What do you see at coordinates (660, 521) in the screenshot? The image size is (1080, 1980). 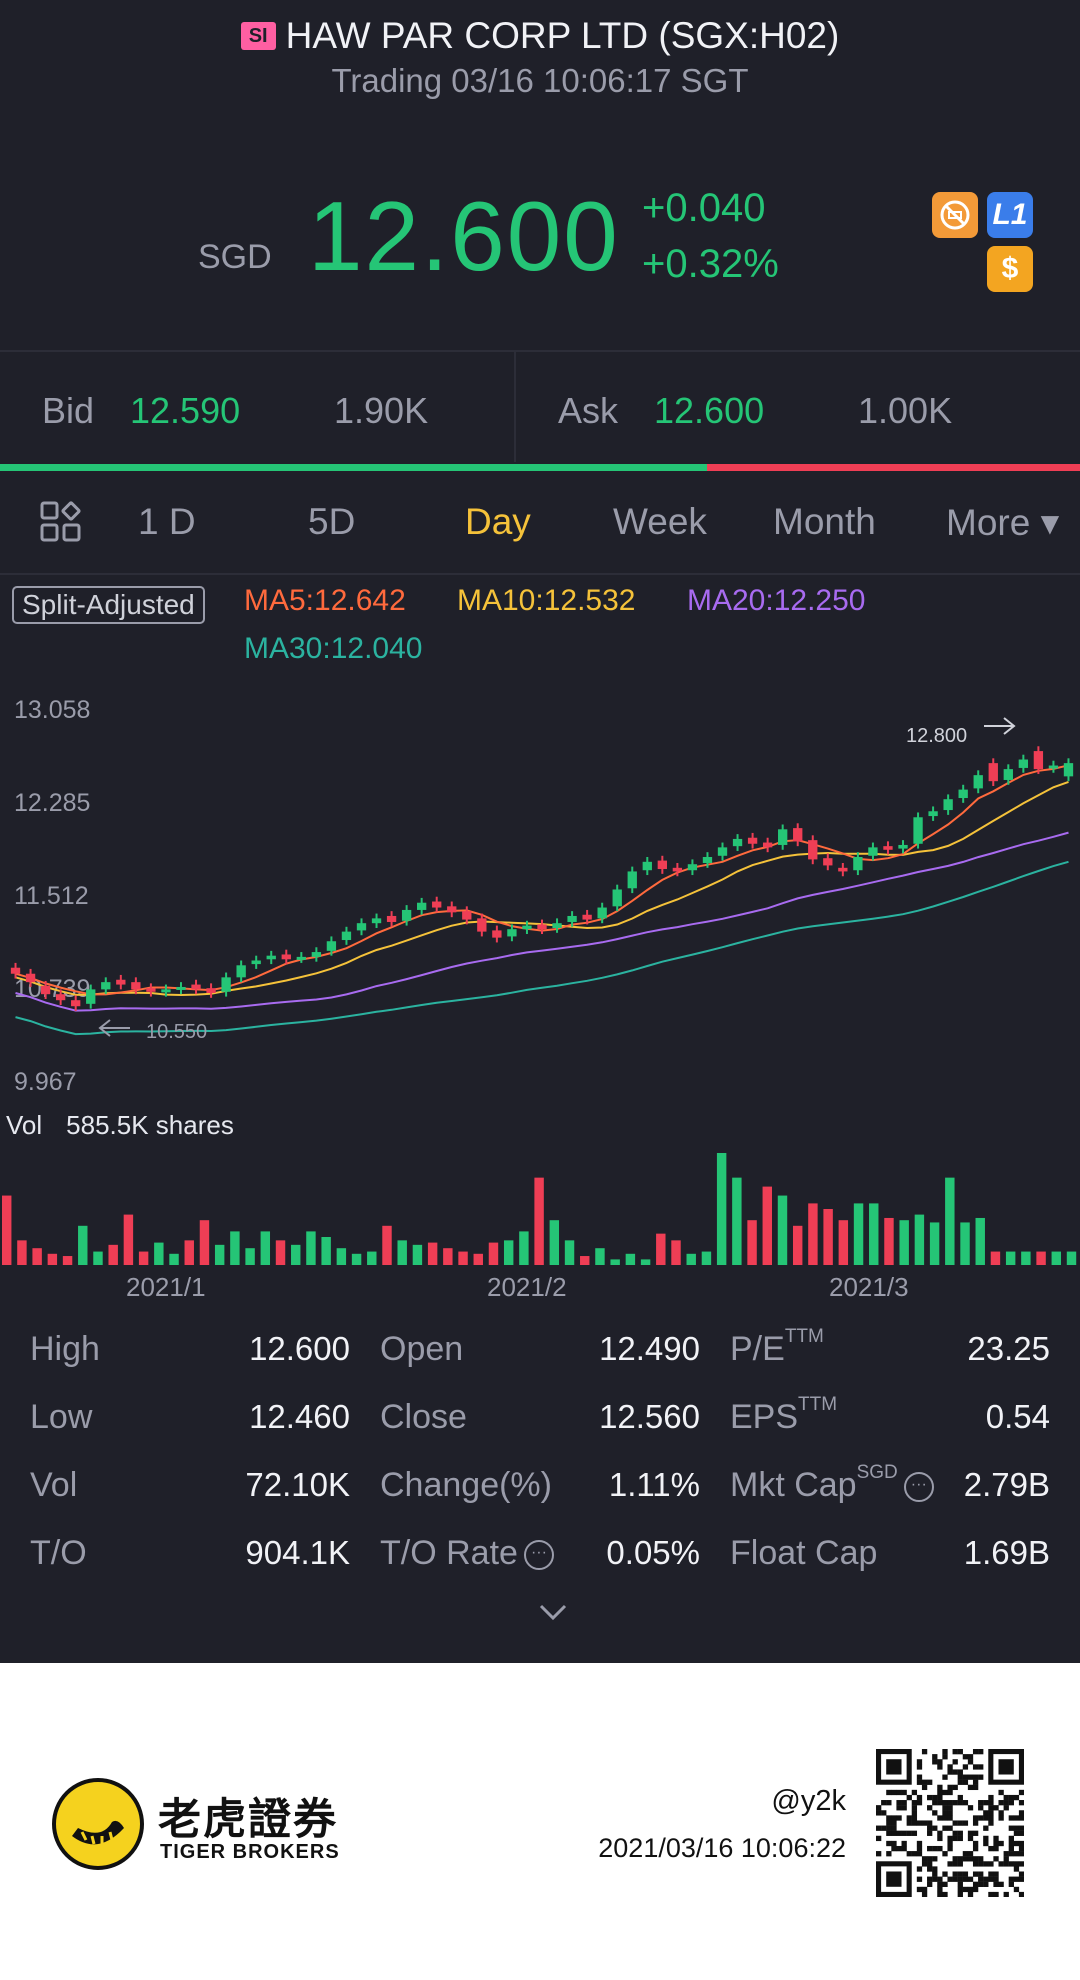 I see `tab-week: Week` at bounding box center [660, 521].